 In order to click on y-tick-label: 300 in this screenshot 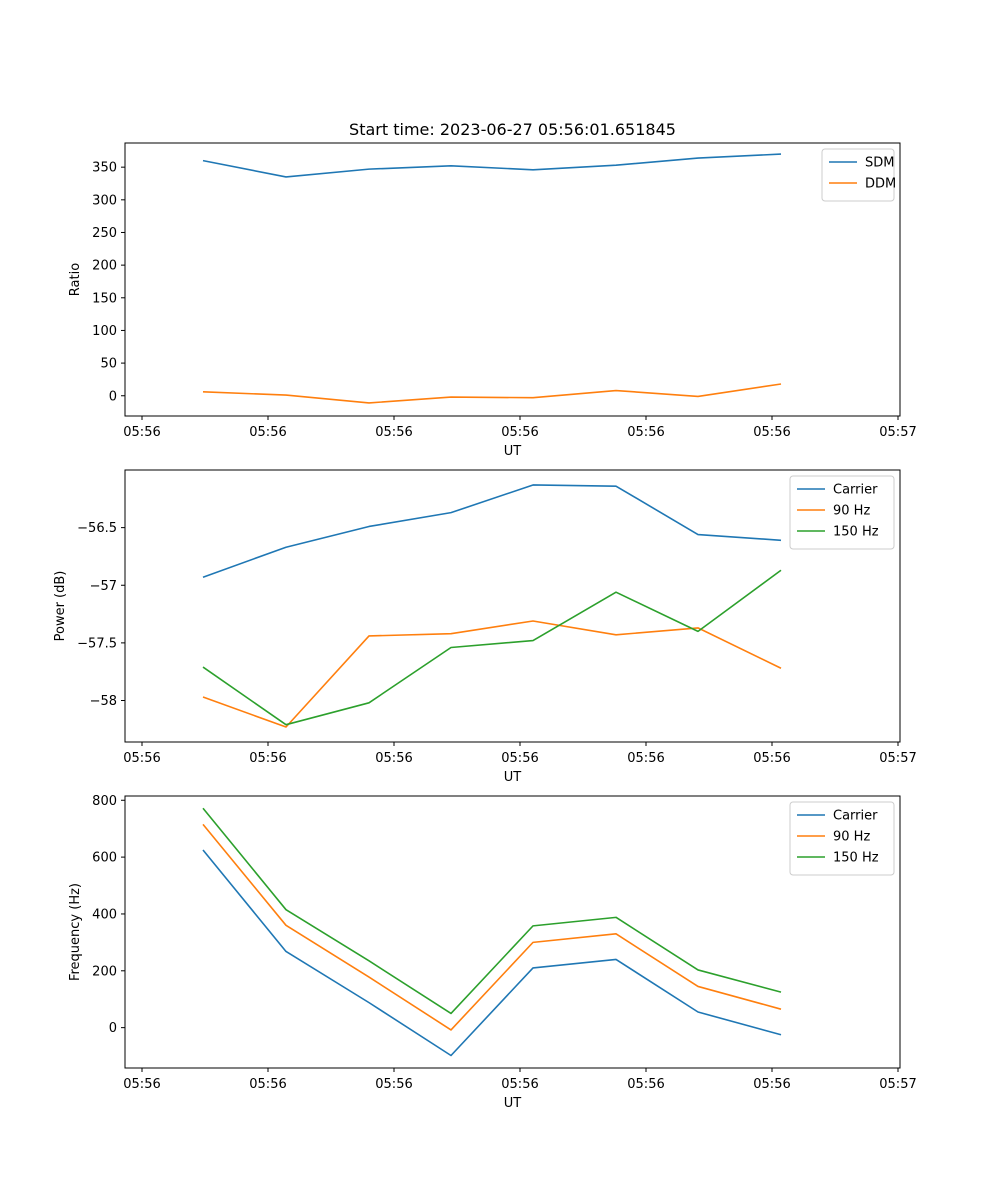, I will do `click(104, 200)`.